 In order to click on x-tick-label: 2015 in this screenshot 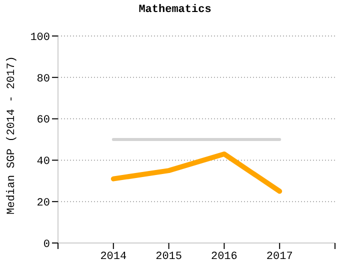, I will do `click(169, 256)`.